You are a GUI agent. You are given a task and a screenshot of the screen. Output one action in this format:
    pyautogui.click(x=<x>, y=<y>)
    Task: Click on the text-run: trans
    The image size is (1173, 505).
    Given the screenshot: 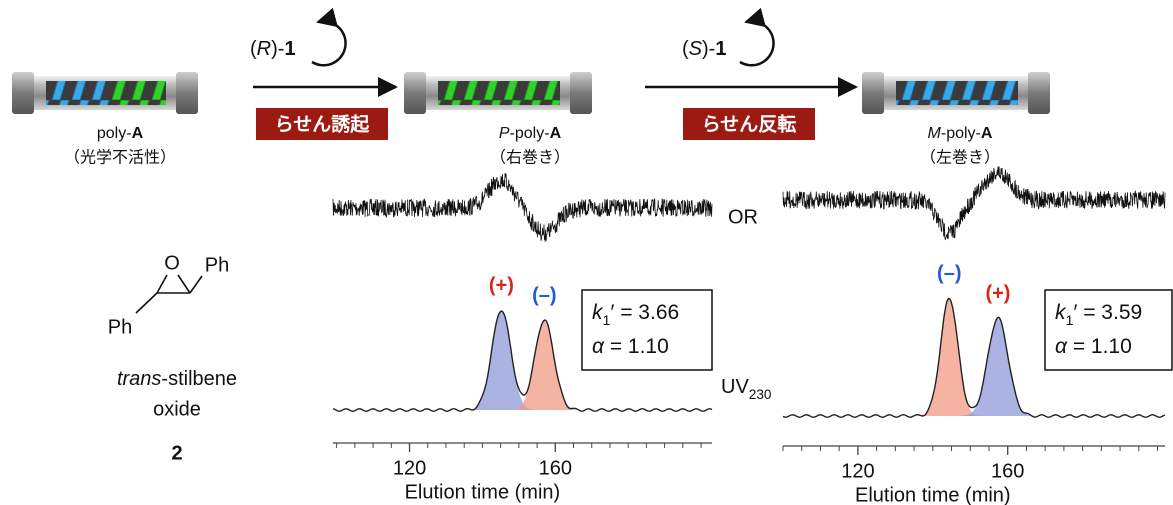 What is the action you would take?
    pyautogui.click(x=139, y=379)
    